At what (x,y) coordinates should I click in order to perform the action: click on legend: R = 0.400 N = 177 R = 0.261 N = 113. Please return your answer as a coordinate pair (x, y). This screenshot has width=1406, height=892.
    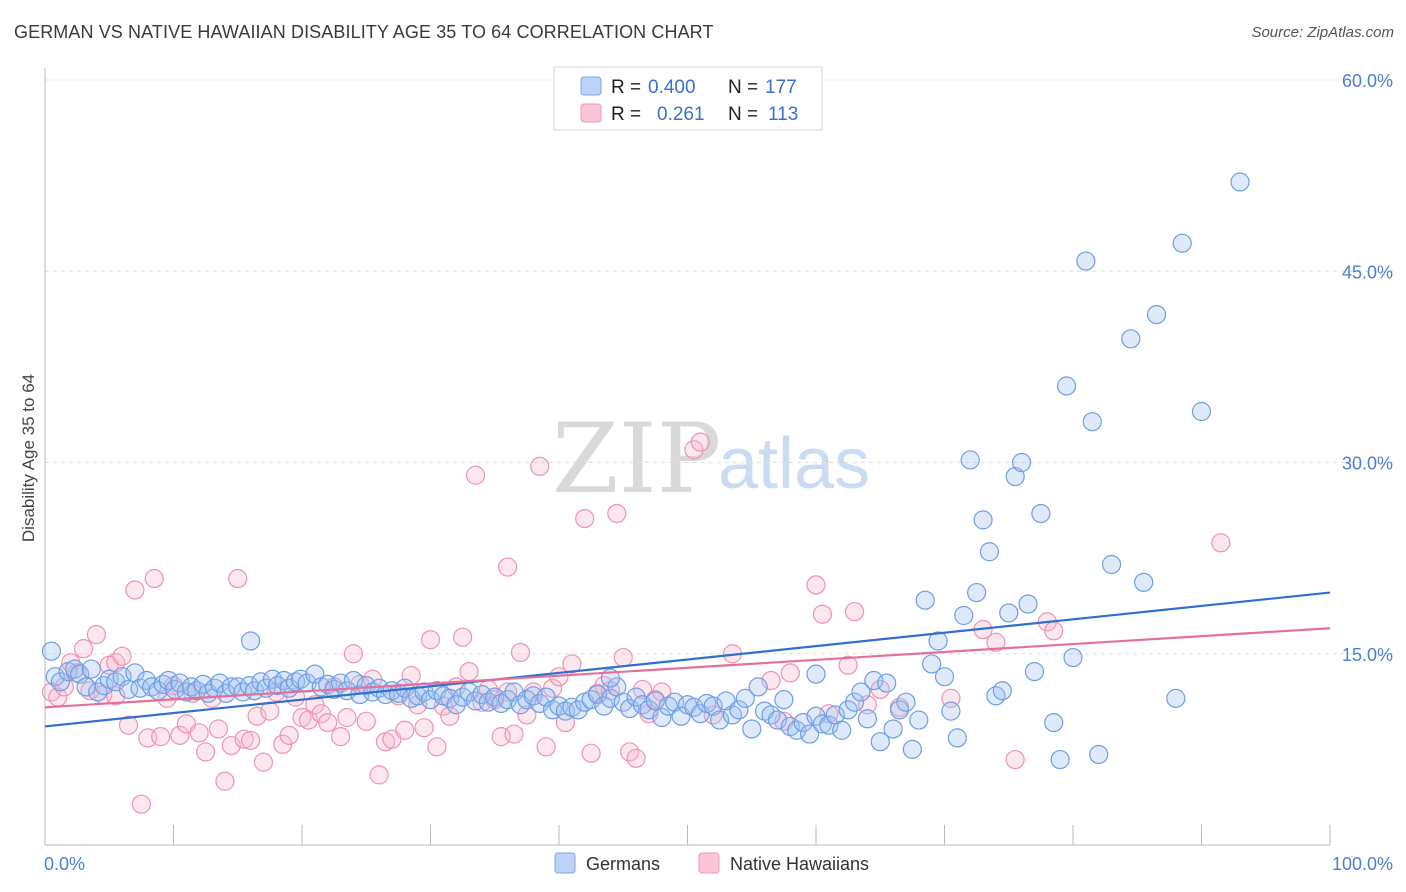
    Looking at the image, I should click on (688, 98).